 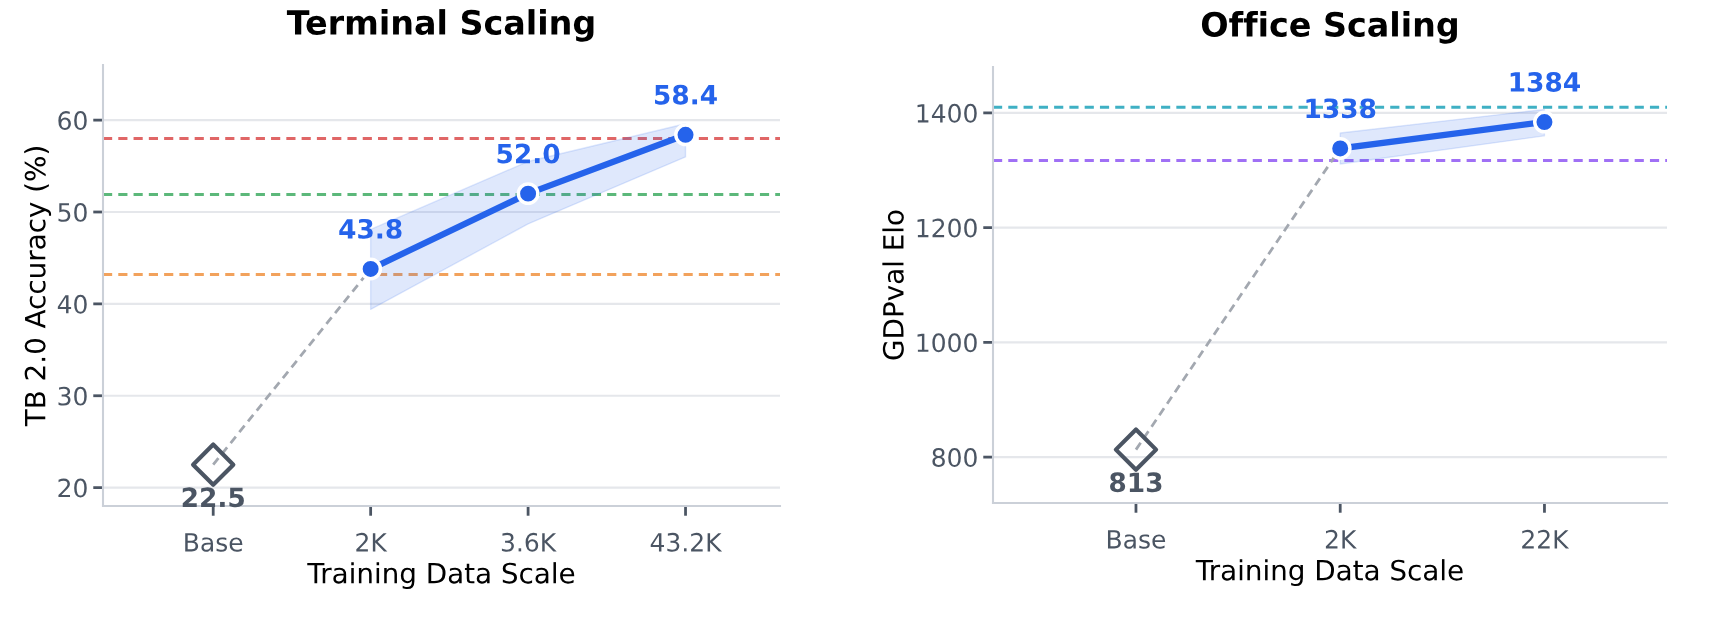 I want to click on data-label: 58.4, so click(x=686, y=94).